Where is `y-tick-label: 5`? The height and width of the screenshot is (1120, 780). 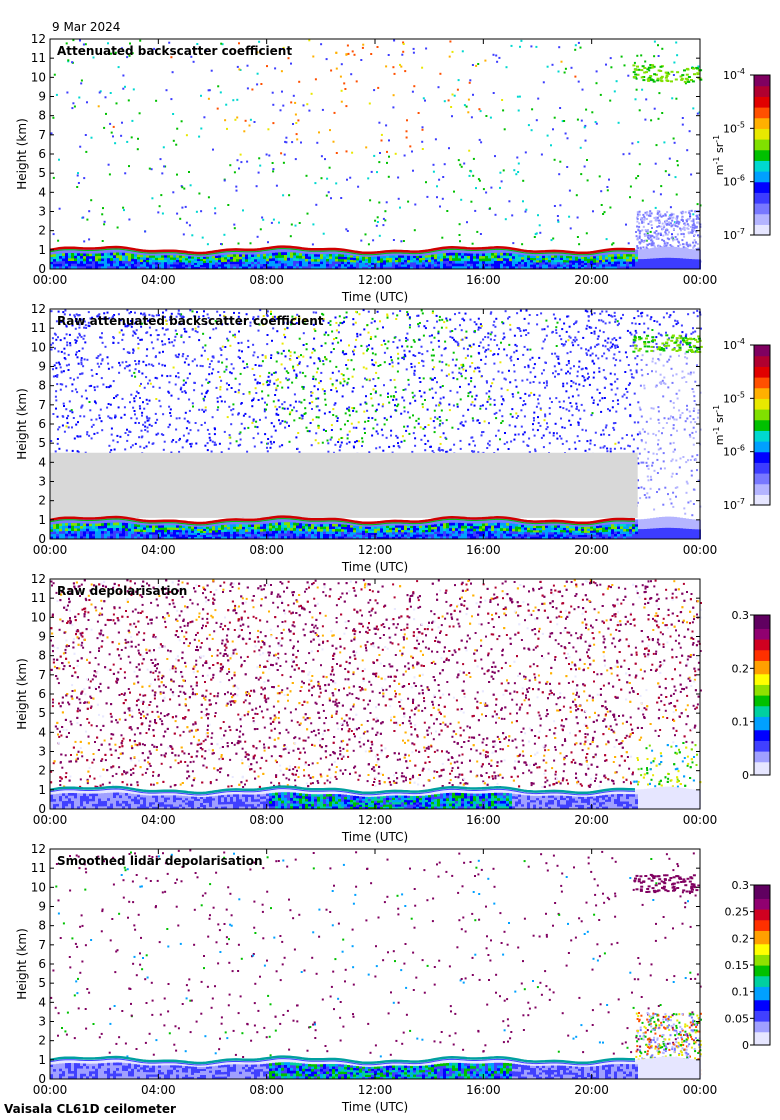 y-tick-label: 5 is located at coordinates (42, 173).